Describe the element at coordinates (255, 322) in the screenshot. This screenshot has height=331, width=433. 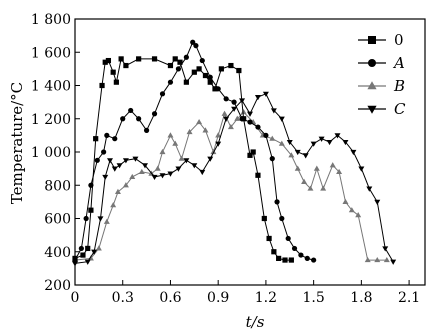
I see `x-axis-title: t/s` at that location.